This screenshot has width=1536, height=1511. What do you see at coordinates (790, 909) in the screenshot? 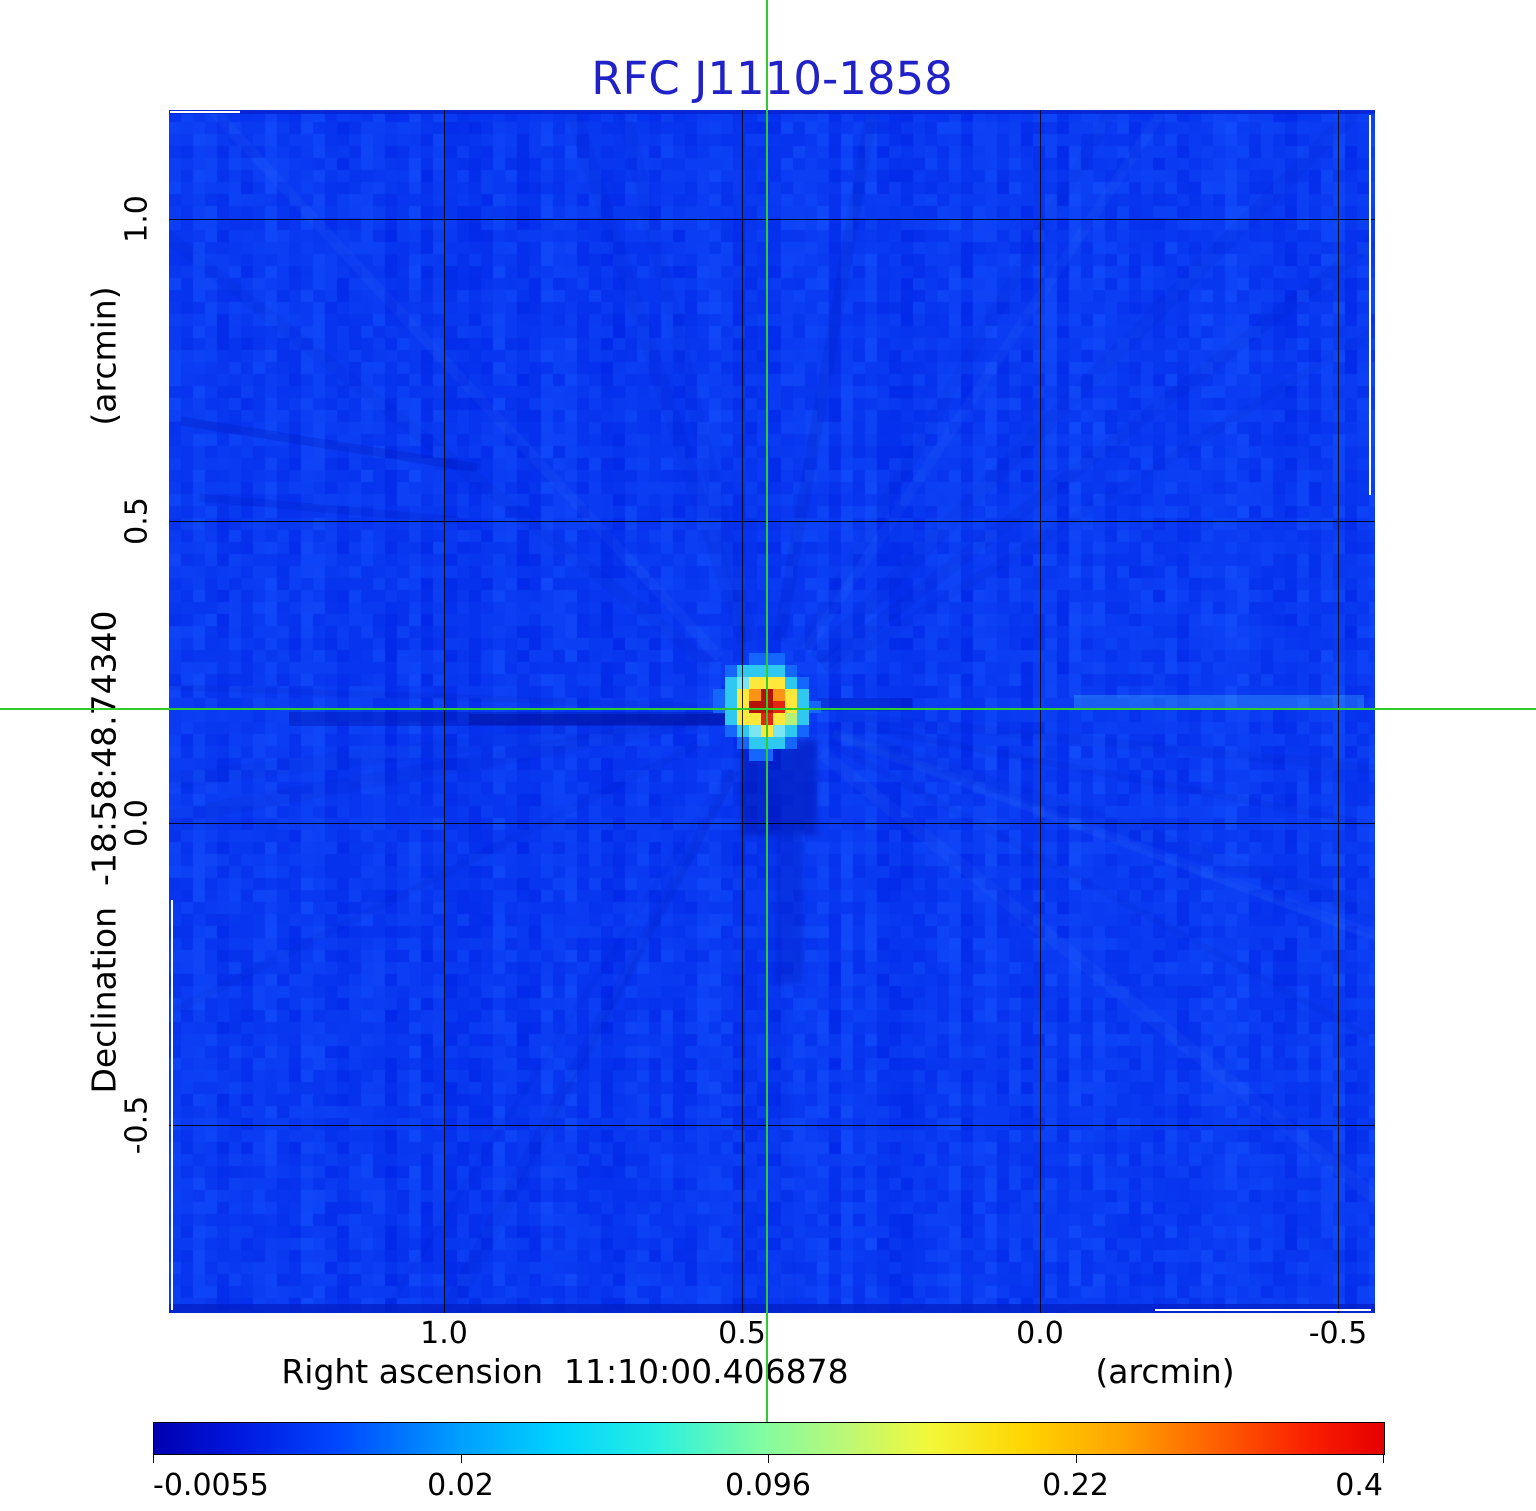
I see `negative-tail-below-source` at bounding box center [790, 909].